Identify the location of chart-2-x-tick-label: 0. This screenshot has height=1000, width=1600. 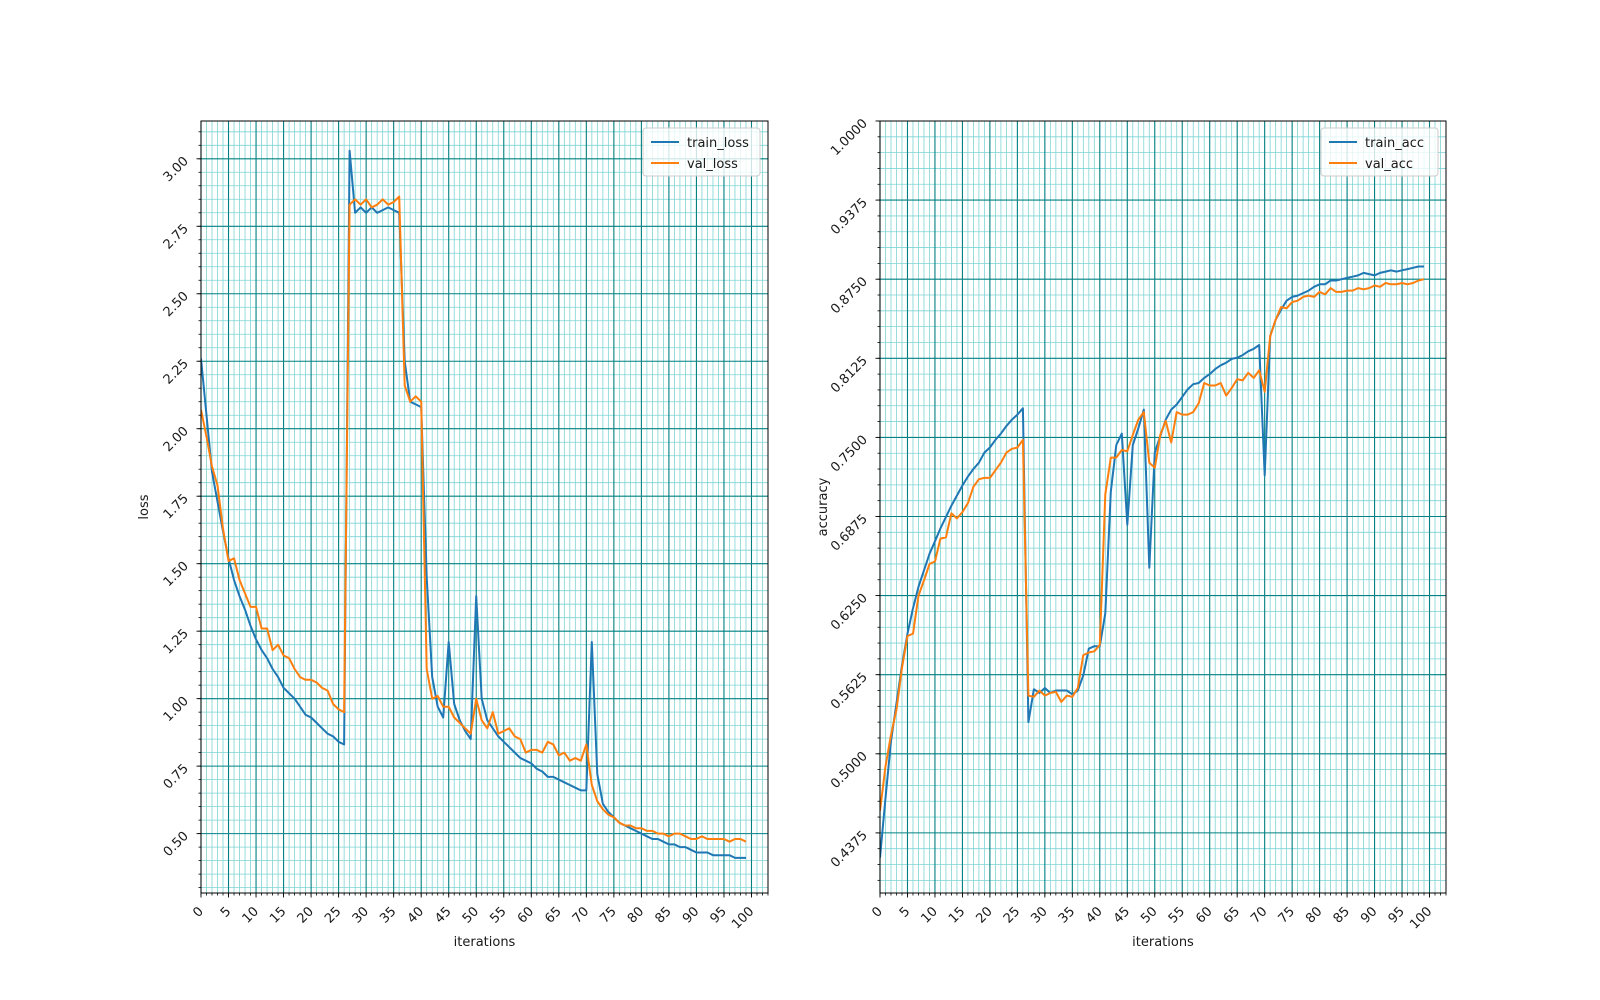
(877, 912).